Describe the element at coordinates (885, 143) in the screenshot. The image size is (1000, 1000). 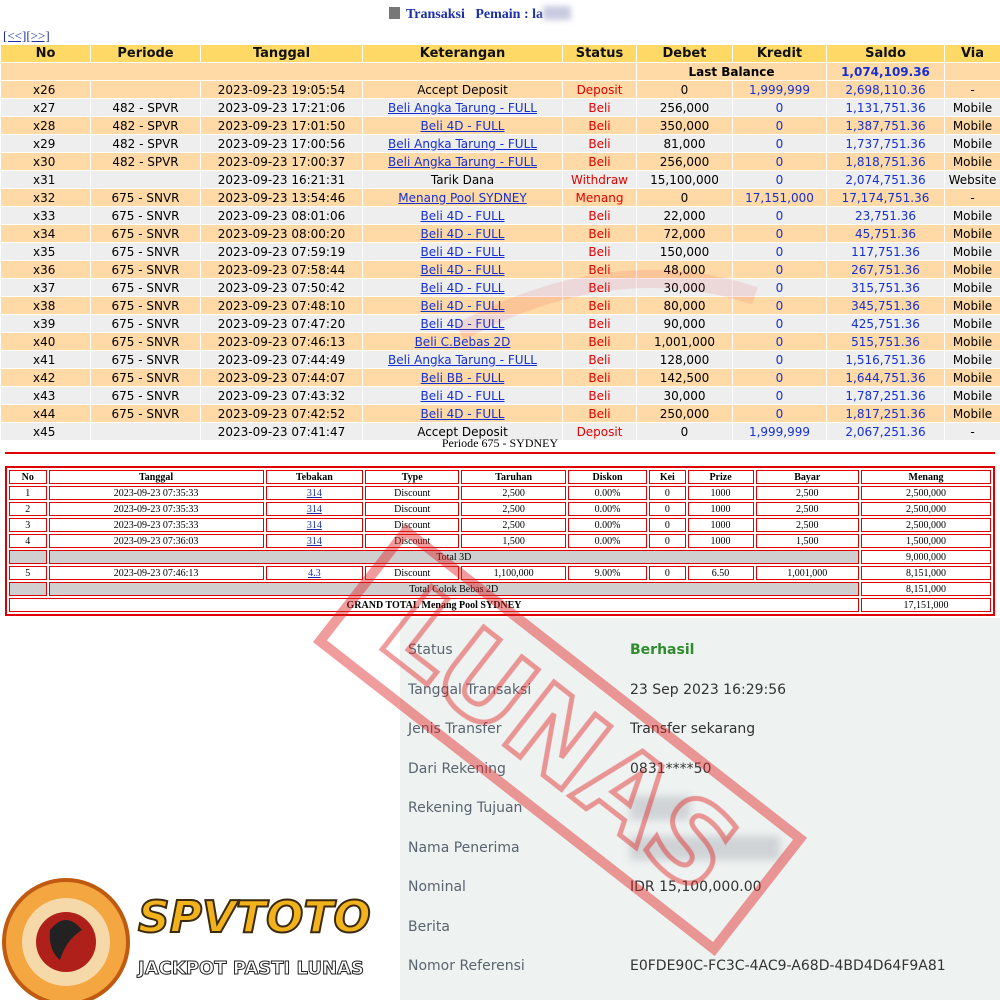
I see `cell: 1,737,751.36` at that location.